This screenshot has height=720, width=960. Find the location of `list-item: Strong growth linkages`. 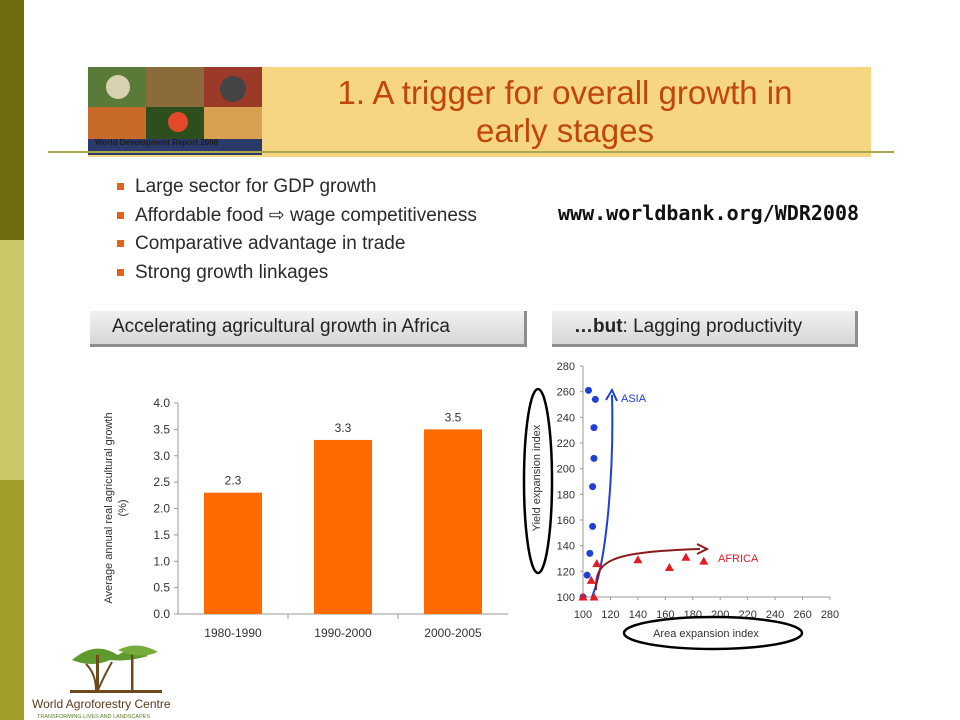

list-item: Strong growth linkages is located at coordinates (296, 273).